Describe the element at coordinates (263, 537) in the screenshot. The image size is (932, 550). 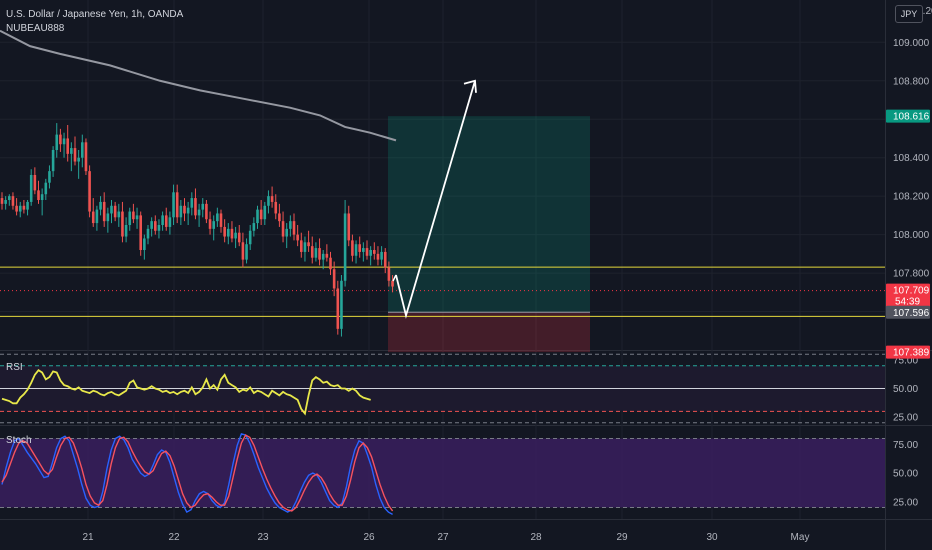
I see `time-tick-label: 23` at that location.